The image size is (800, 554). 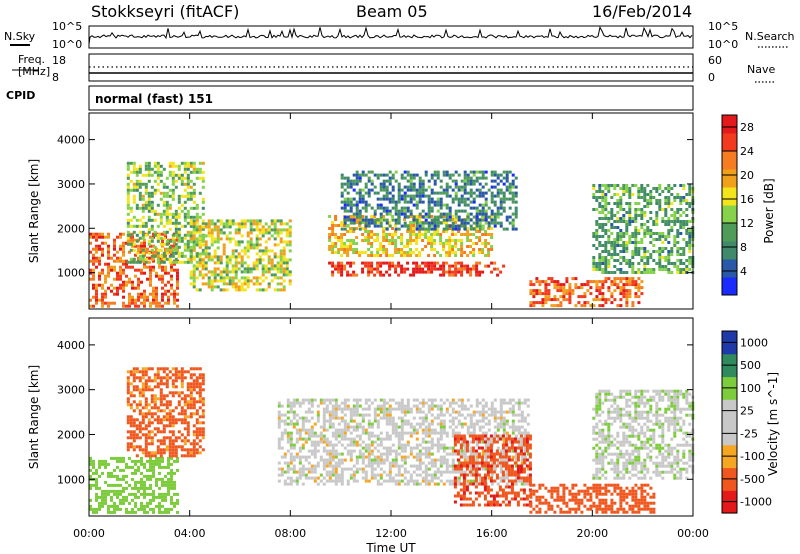 What do you see at coordinates (715, 60) in the screenshot?
I see `nave-tick-high: 60` at bounding box center [715, 60].